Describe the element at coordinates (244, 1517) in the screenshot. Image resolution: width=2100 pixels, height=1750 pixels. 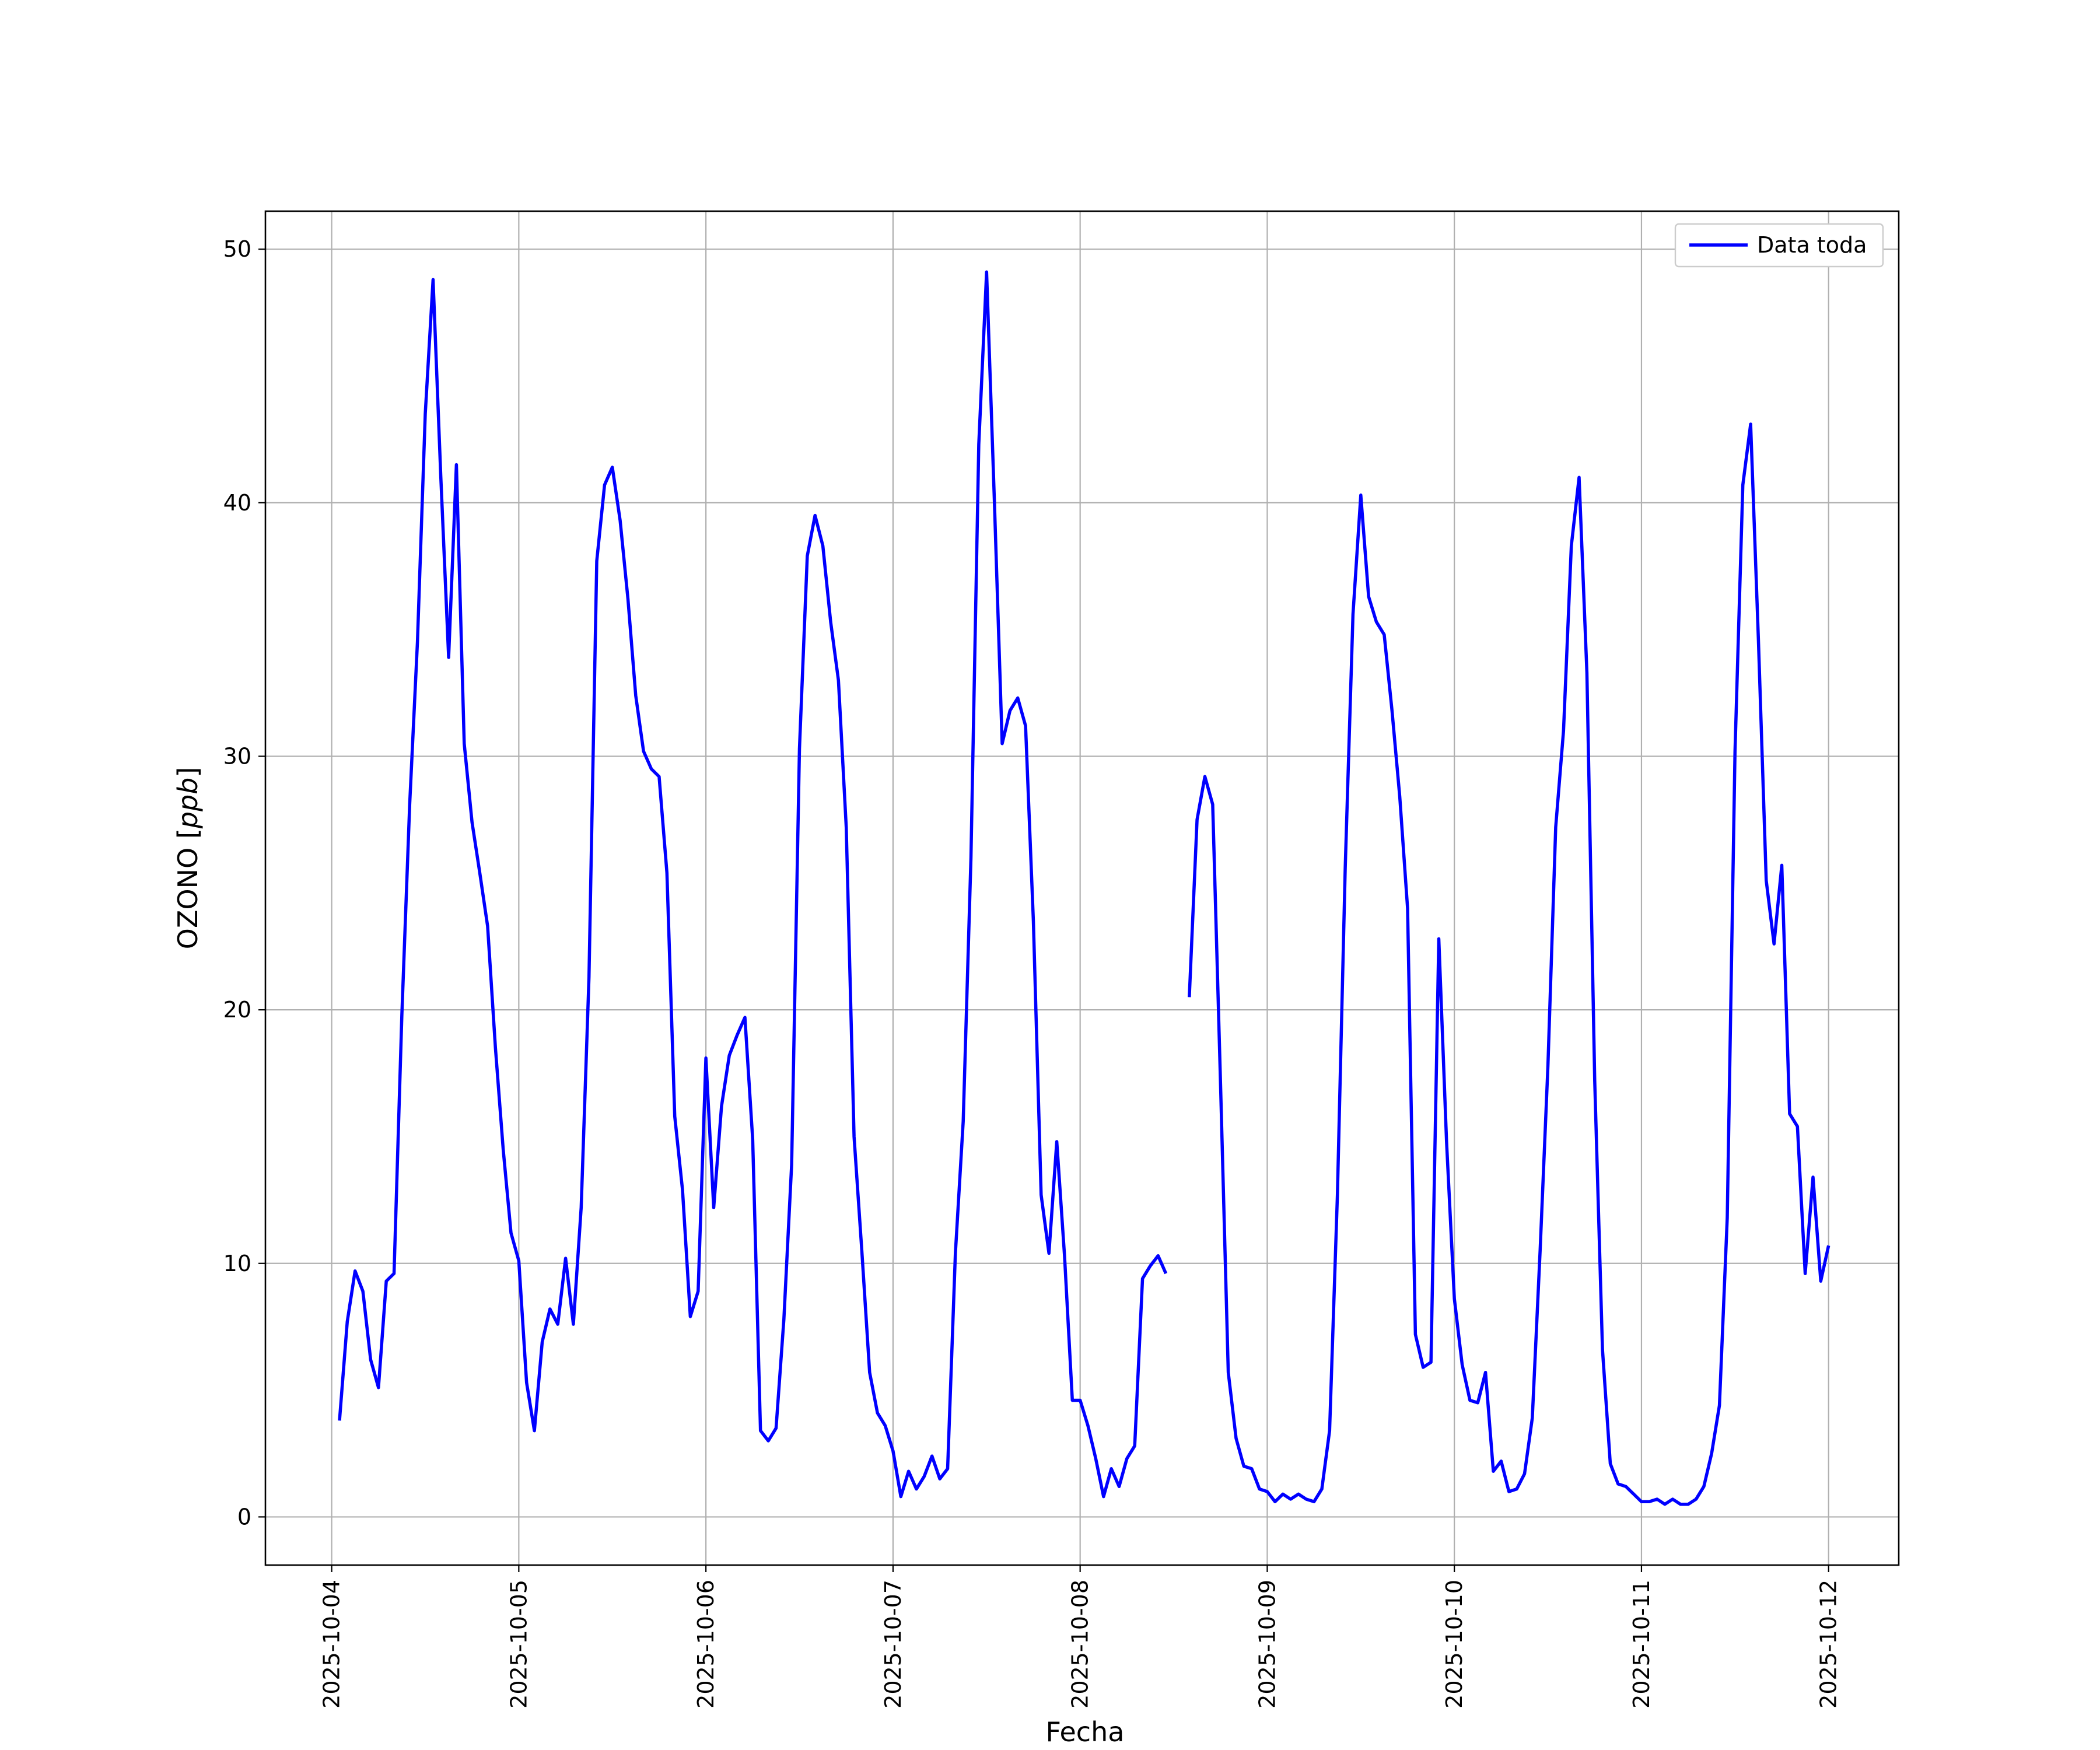
I see `y-tick-label: 0` at that location.